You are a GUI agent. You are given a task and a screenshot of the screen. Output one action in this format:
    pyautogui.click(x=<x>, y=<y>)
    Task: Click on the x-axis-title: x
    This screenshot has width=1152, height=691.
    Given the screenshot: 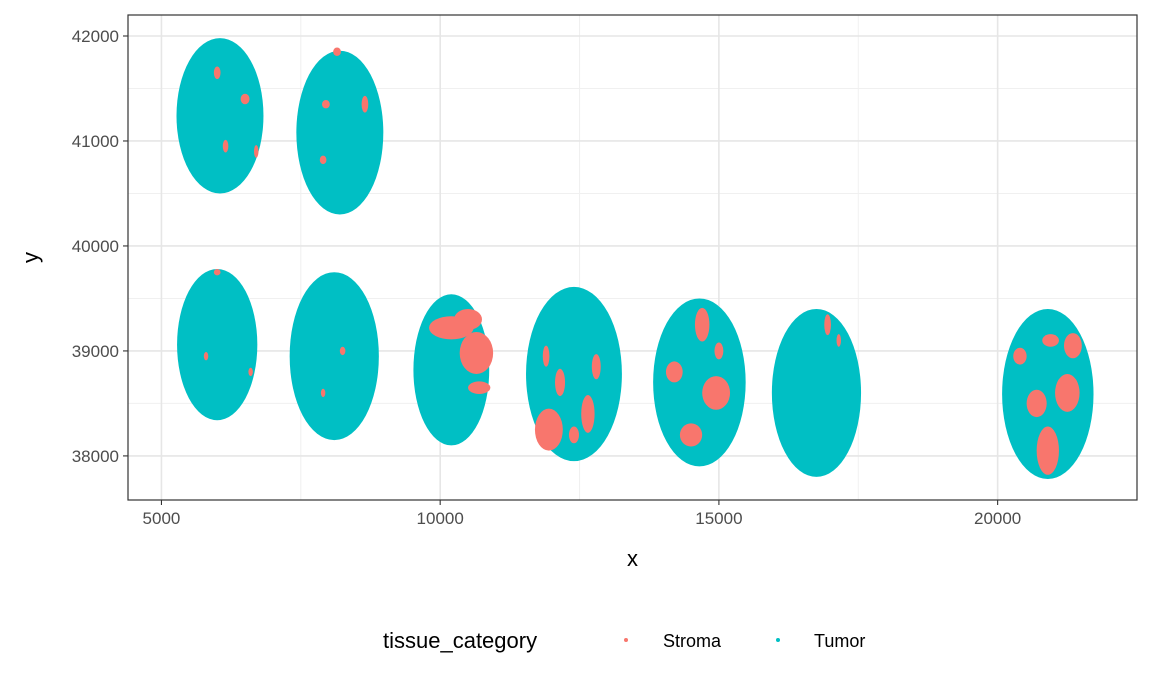 What is the action you would take?
    pyautogui.click(x=632, y=558)
    